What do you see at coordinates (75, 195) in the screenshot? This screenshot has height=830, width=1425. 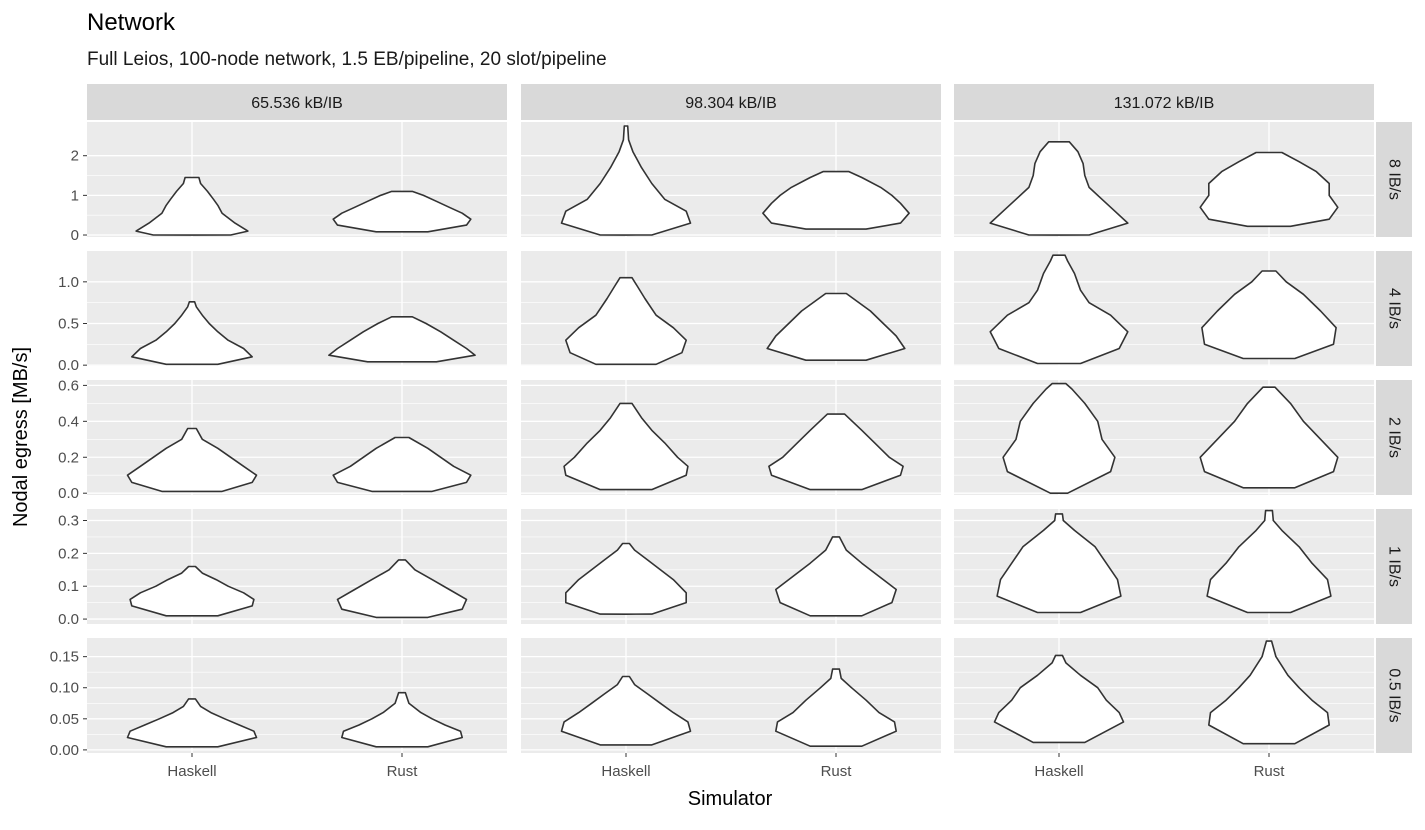 I see `y-tick-label: 1` at bounding box center [75, 195].